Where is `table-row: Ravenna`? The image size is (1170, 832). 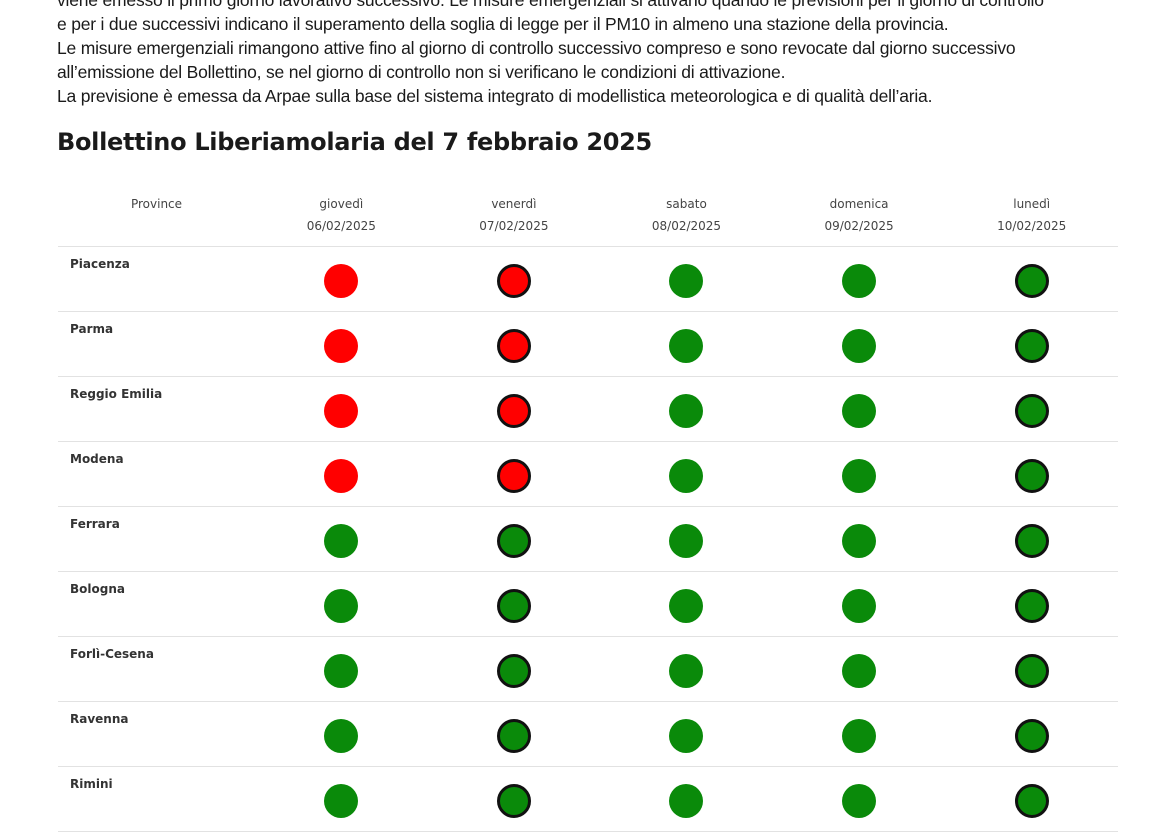
table-row: Ravenna is located at coordinates (588, 734).